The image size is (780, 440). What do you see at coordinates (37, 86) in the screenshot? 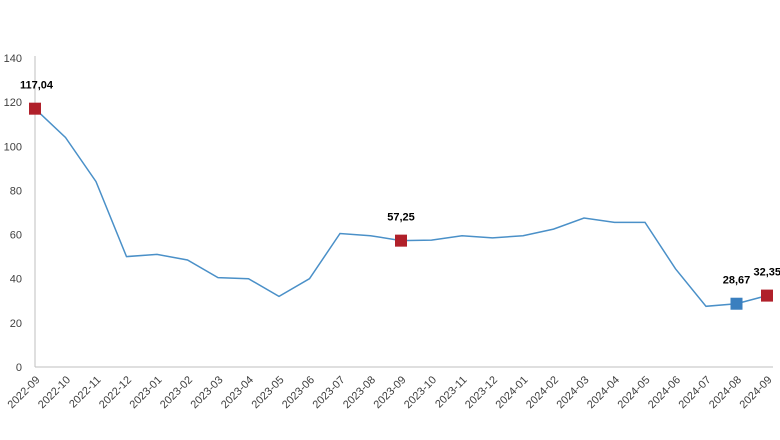
I see `data-label: 117,04` at bounding box center [37, 86].